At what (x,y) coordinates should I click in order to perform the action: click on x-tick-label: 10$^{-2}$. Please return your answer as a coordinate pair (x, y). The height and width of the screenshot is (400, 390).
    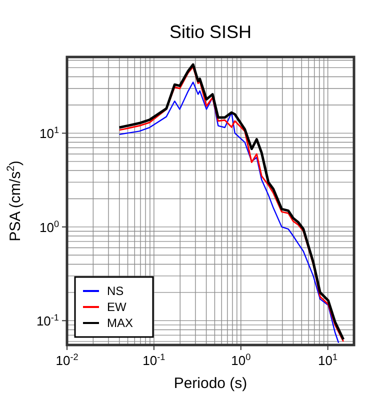
    Looking at the image, I should click on (67, 360).